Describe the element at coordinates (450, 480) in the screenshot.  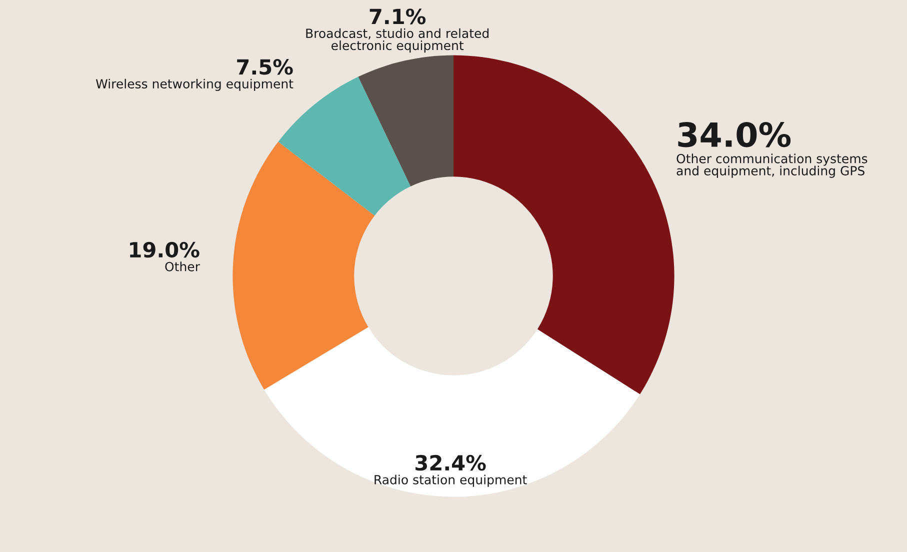
I see `slice-label: Radio station equipment` at that location.